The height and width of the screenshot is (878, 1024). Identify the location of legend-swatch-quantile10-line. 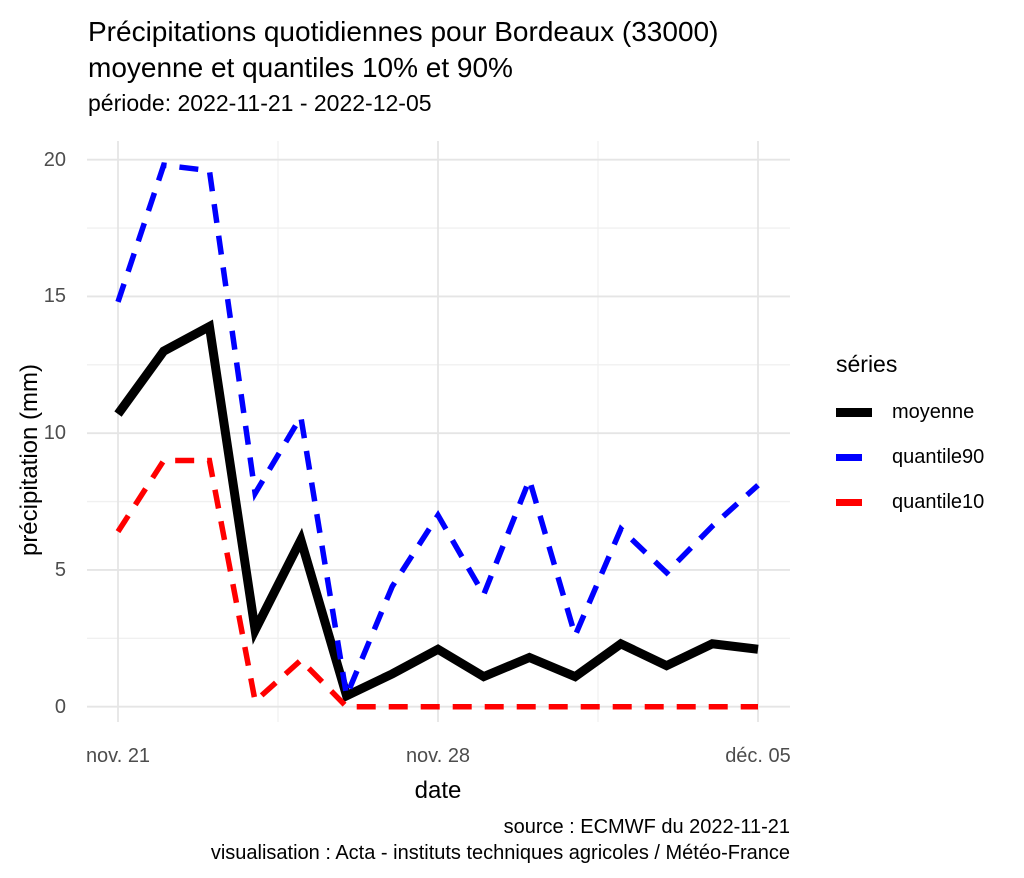
(854, 502).